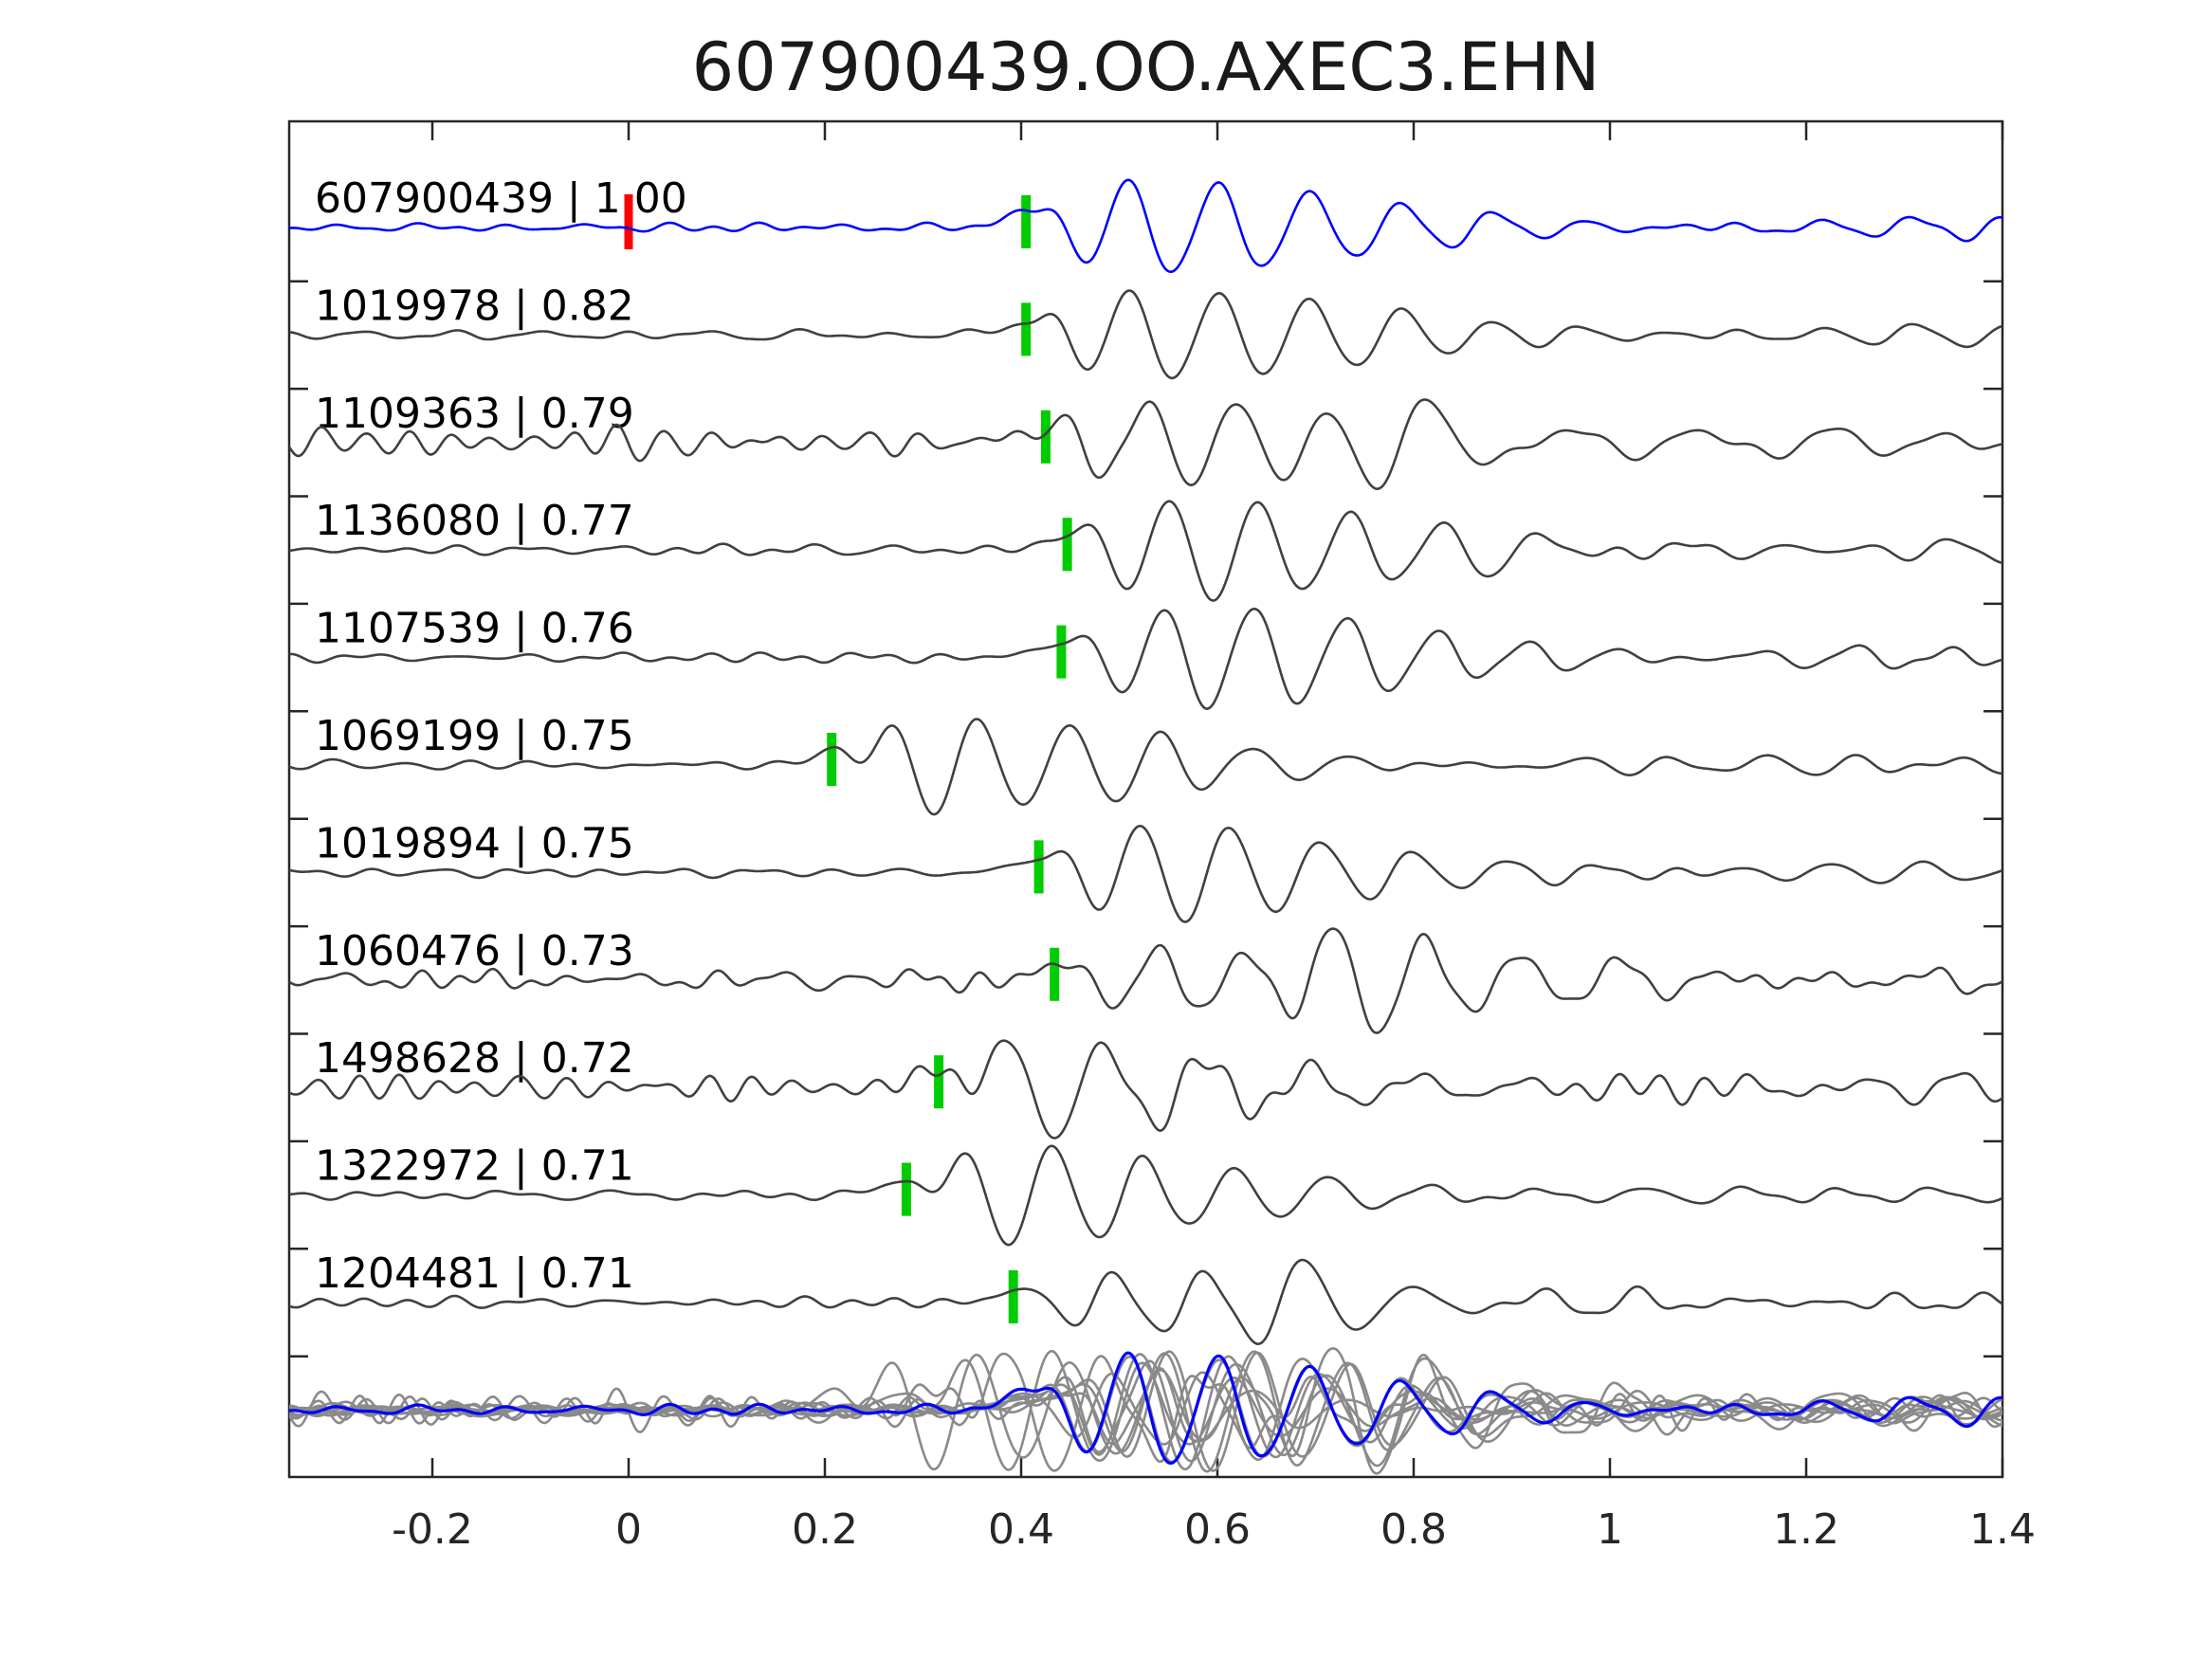  What do you see at coordinates (628, 221) in the screenshot?
I see `reference-marker` at bounding box center [628, 221].